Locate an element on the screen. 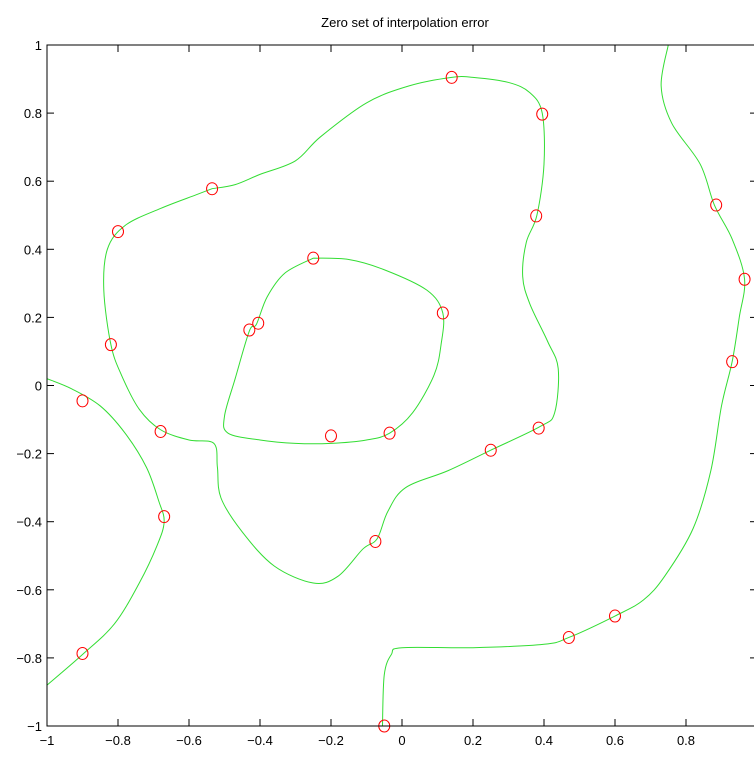 The height and width of the screenshot is (757, 754). x-tick-label: −0.4 is located at coordinates (260, 740).